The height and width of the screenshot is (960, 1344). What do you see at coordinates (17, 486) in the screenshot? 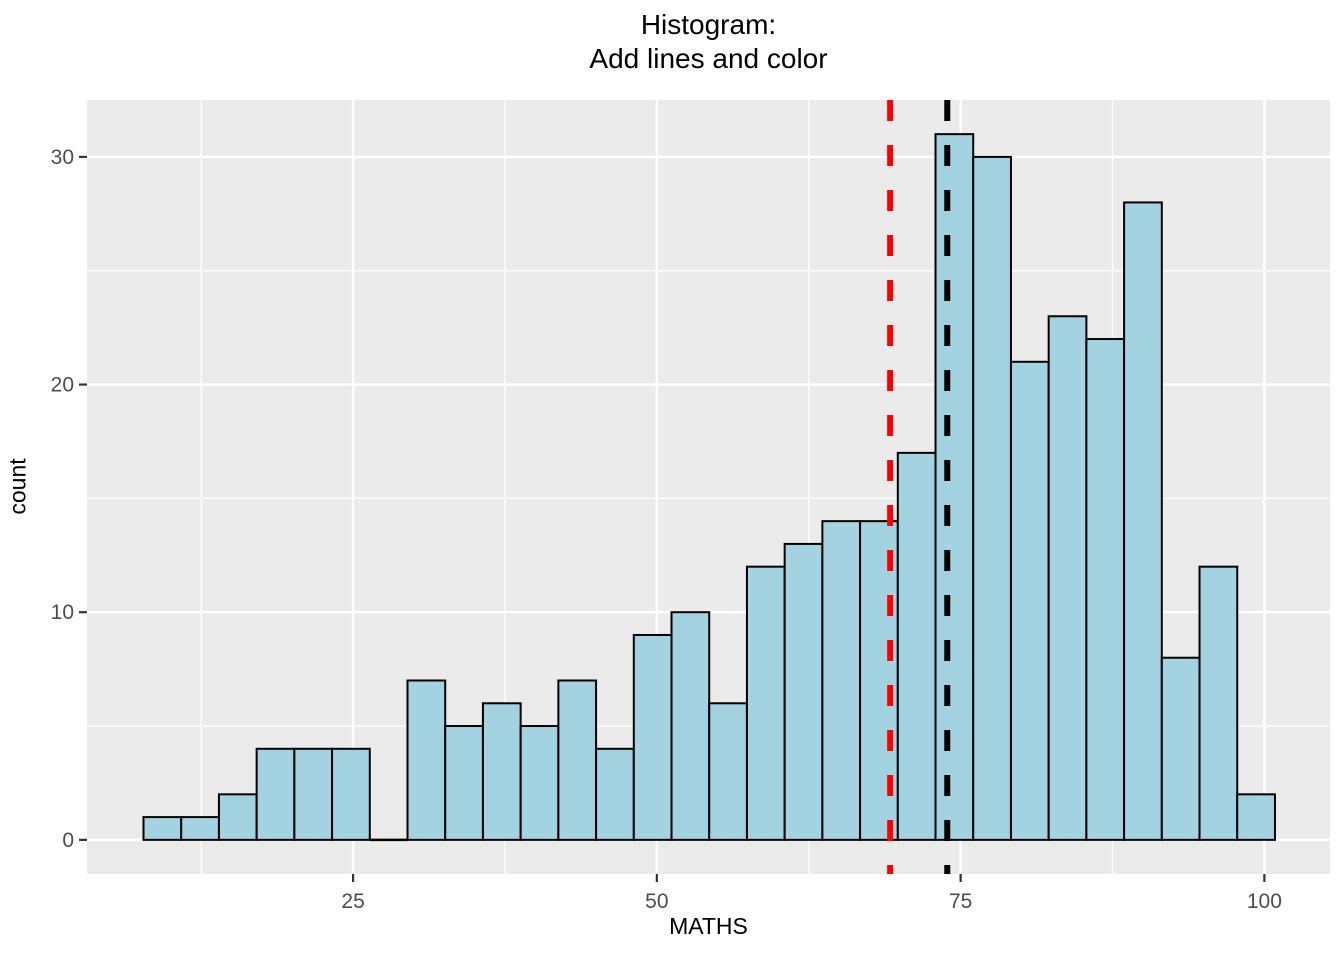
I see `y-axis-title: count` at bounding box center [17, 486].